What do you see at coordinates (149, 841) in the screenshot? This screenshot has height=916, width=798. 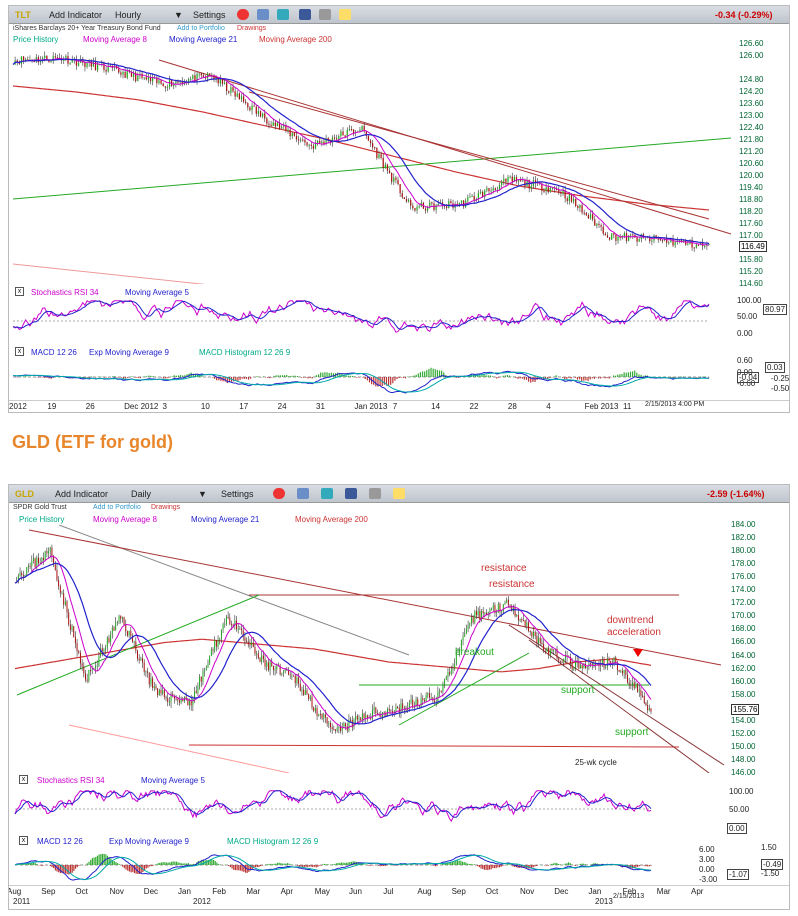 I see `legend-macd-ema-gld: Exp Moving Average 9` at bounding box center [149, 841].